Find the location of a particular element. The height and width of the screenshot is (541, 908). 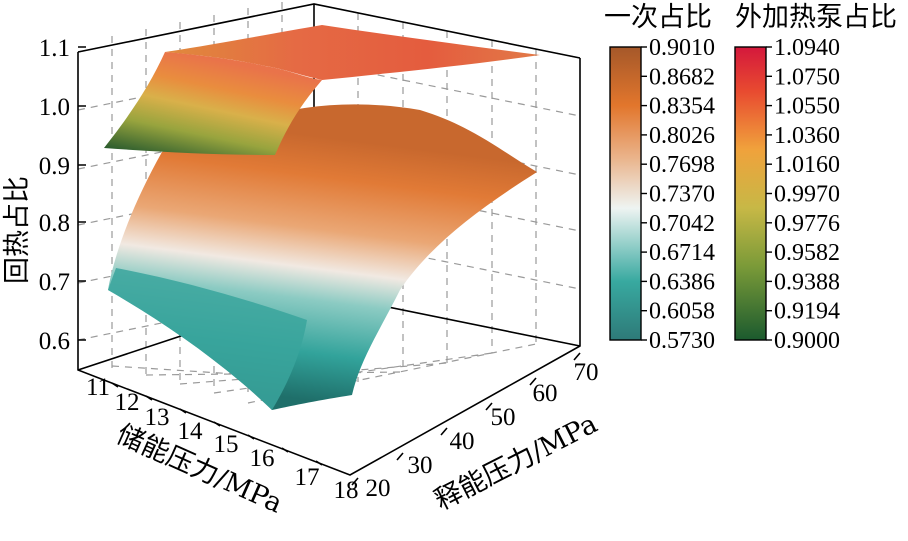

colorbar-tick-label: 0.9970 is located at coordinates (807, 195).